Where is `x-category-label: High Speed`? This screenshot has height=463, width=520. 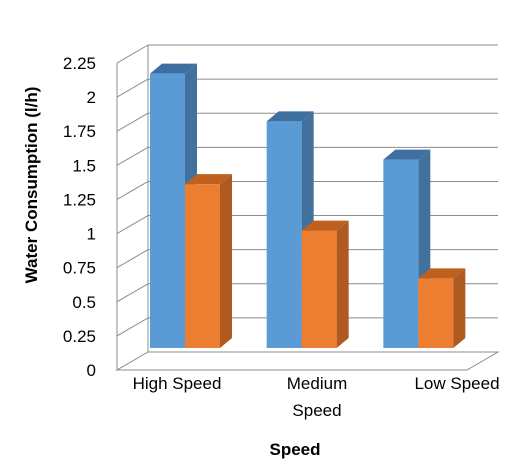
x-category-label: High Speed is located at coordinates (177, 383).